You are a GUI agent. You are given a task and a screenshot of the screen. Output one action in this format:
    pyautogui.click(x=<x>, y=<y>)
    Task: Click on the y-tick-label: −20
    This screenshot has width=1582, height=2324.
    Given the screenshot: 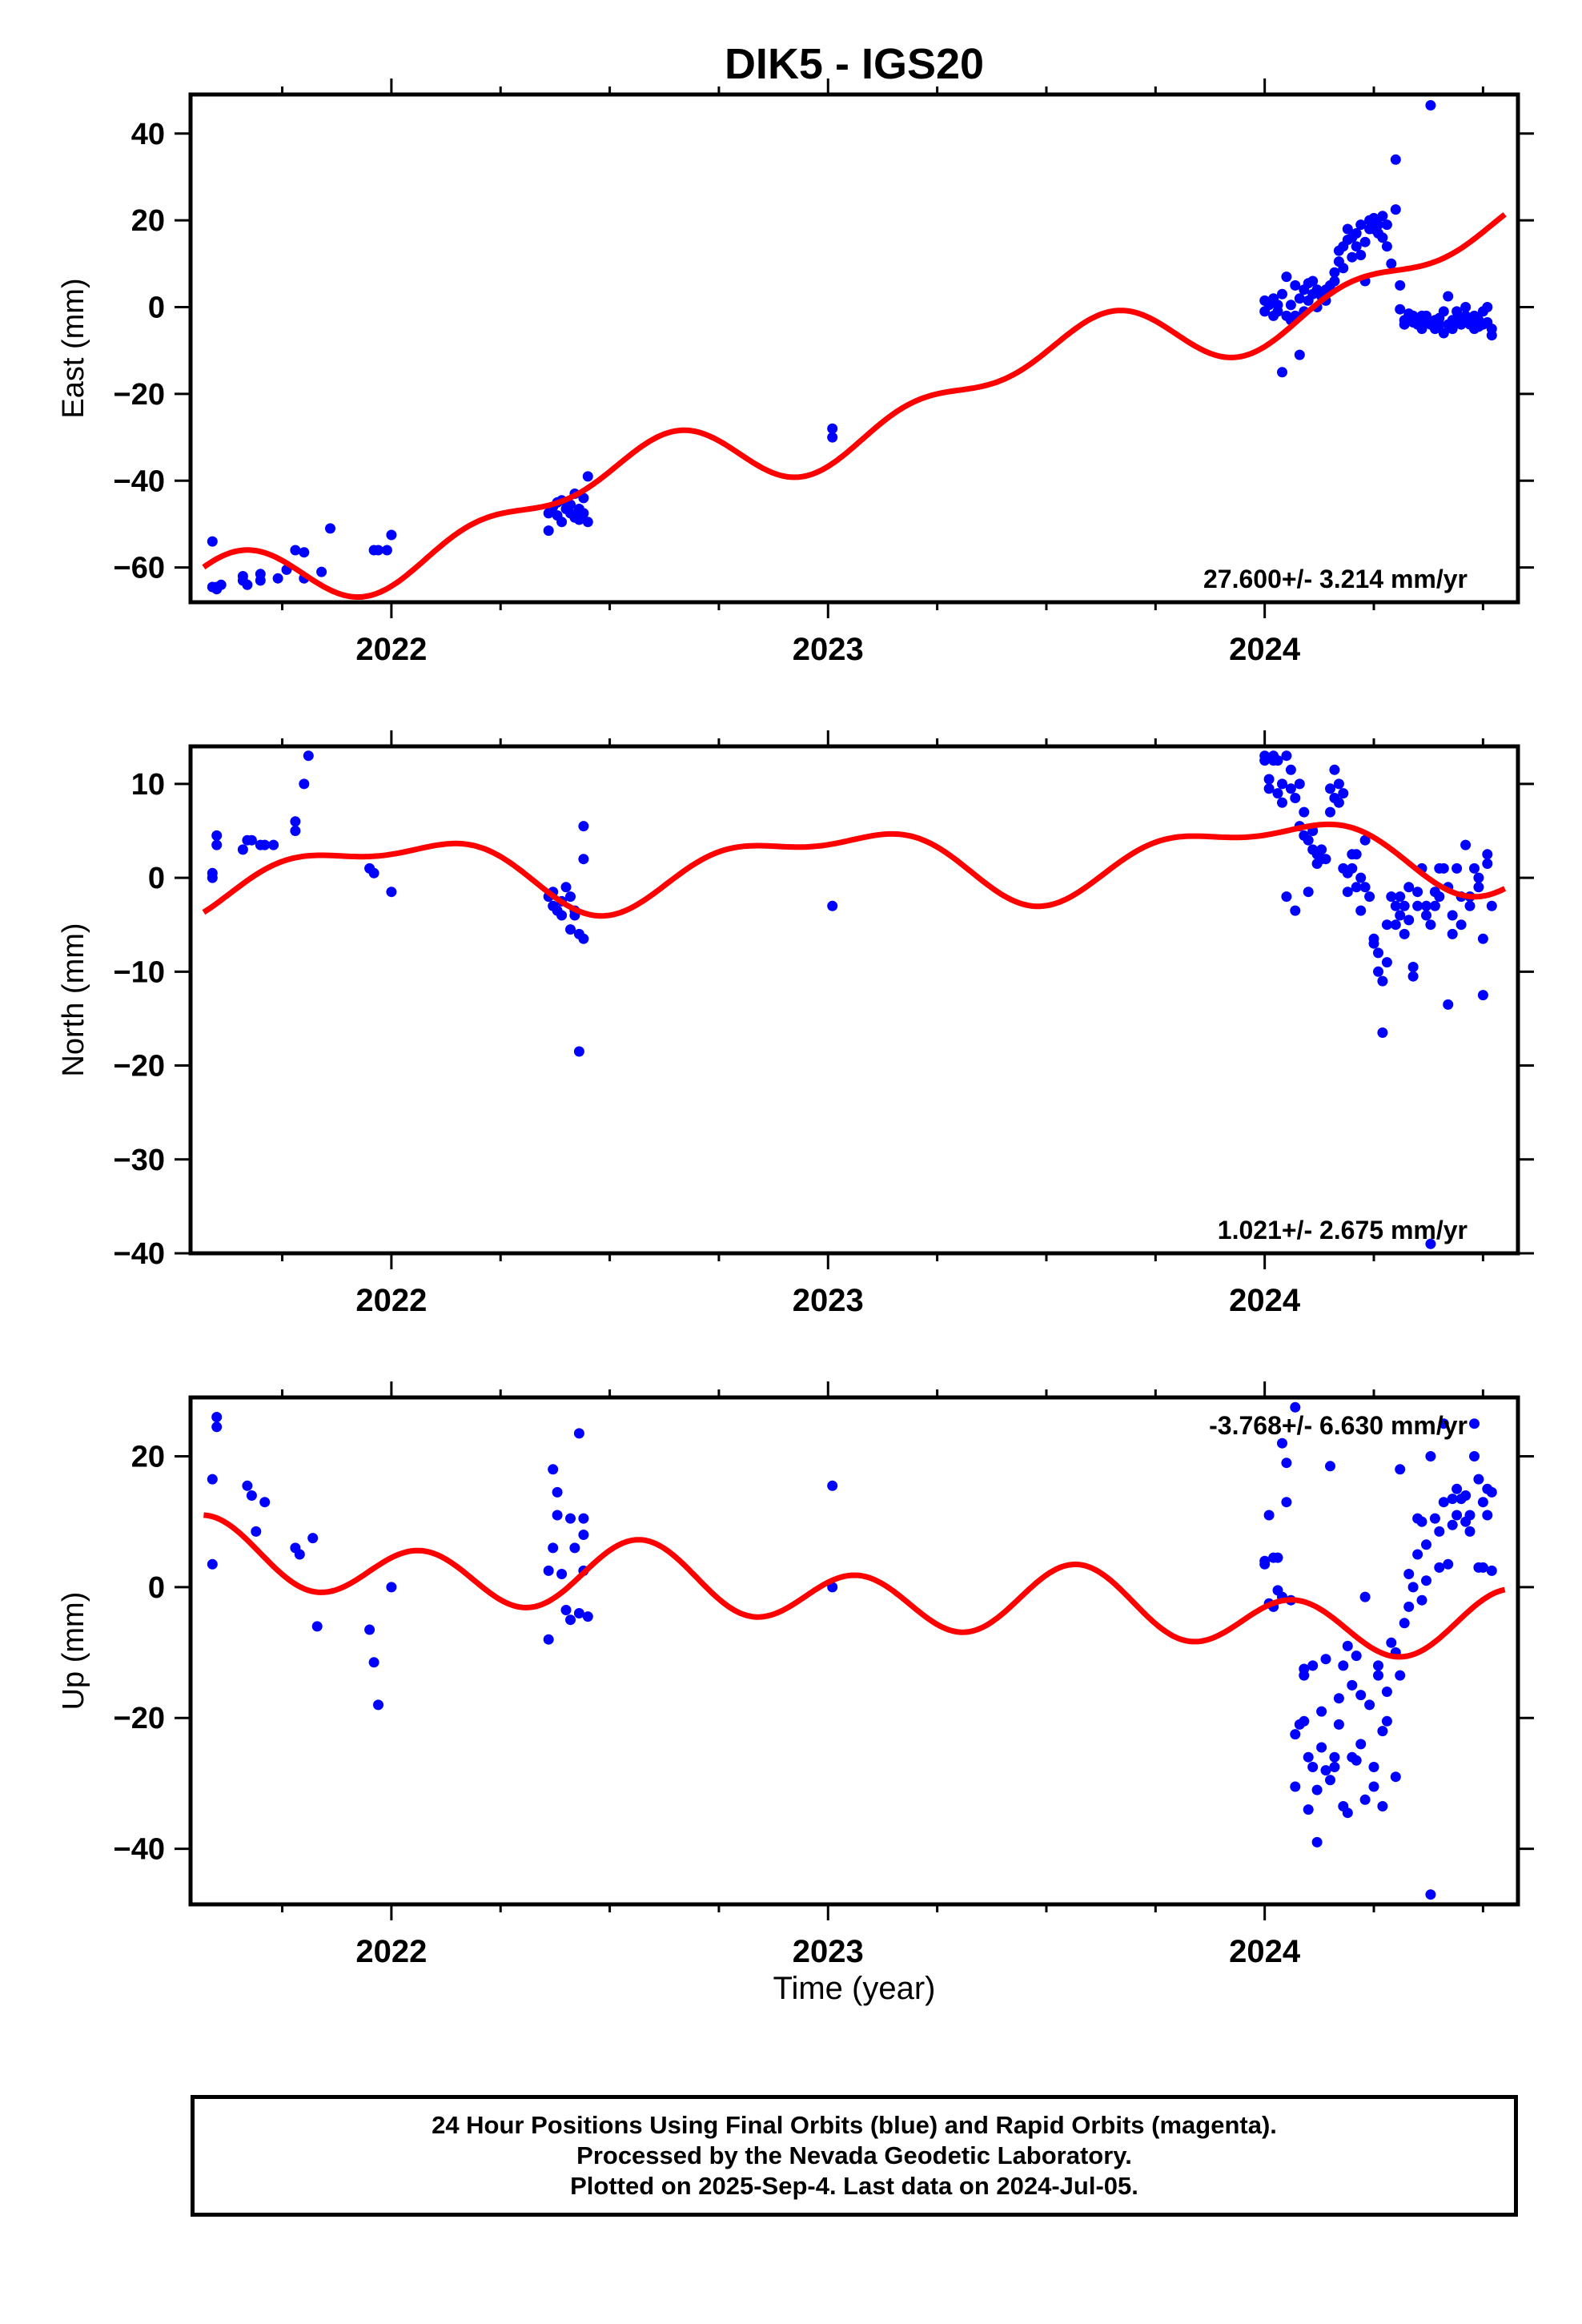 What is the action you would take?
    pyautogui.click(x=139, y=395)
    